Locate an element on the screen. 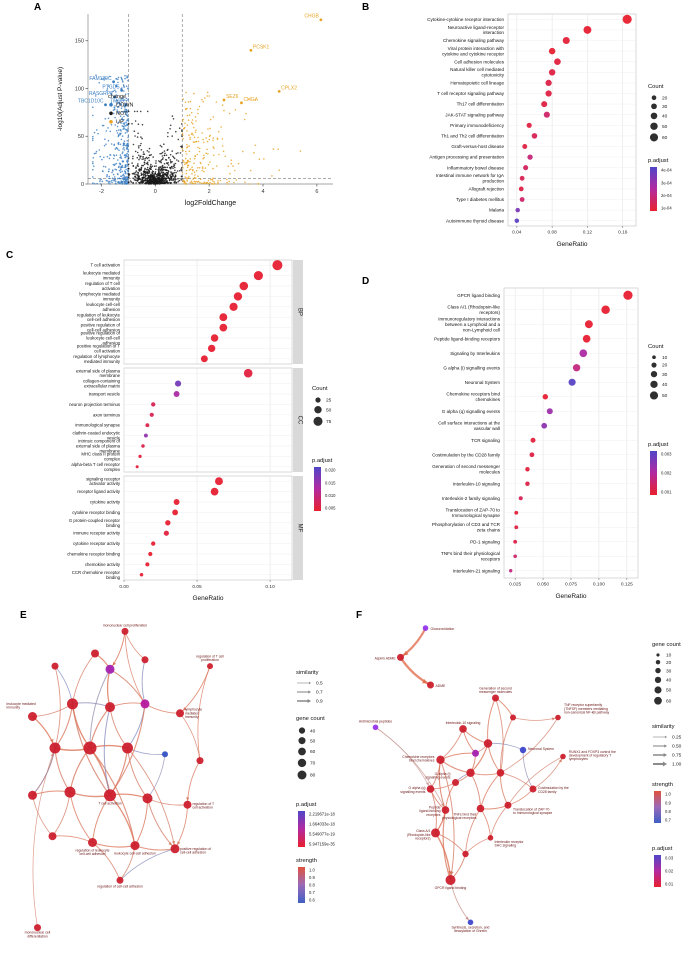 This screenshot has height=965, width=698. row-label: complex is located at coordinates (112, 469).